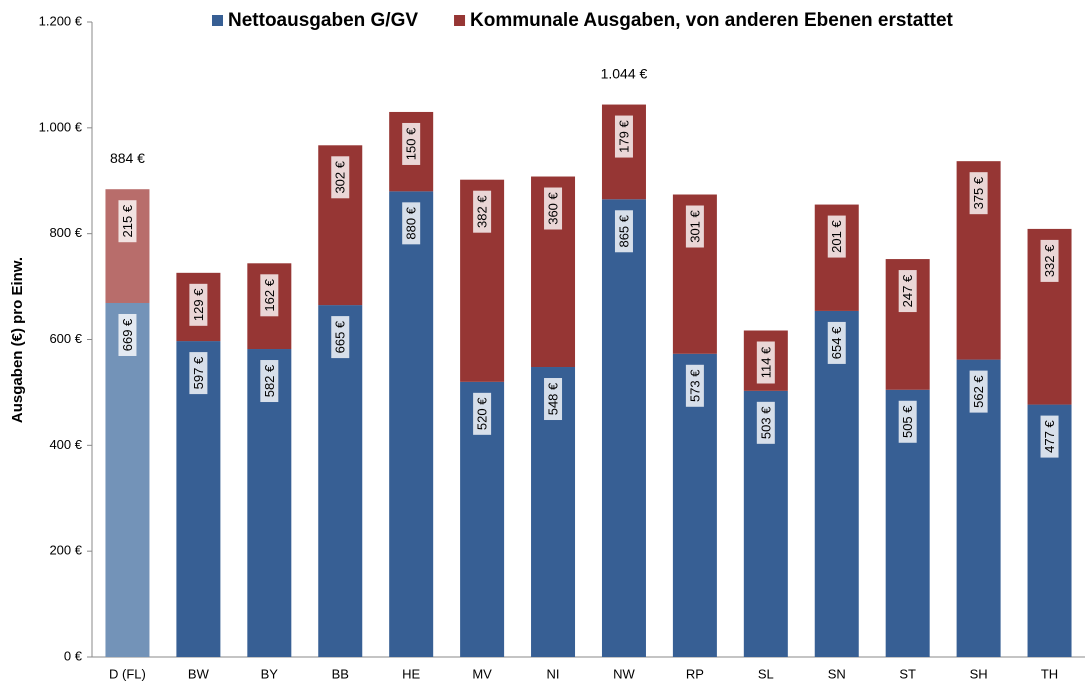 The image size is (1089, 683). What do you see at coordinates (695, 673) in the screenshot?
I see `x-tick-label: RP` at bounding box center [695, 673].